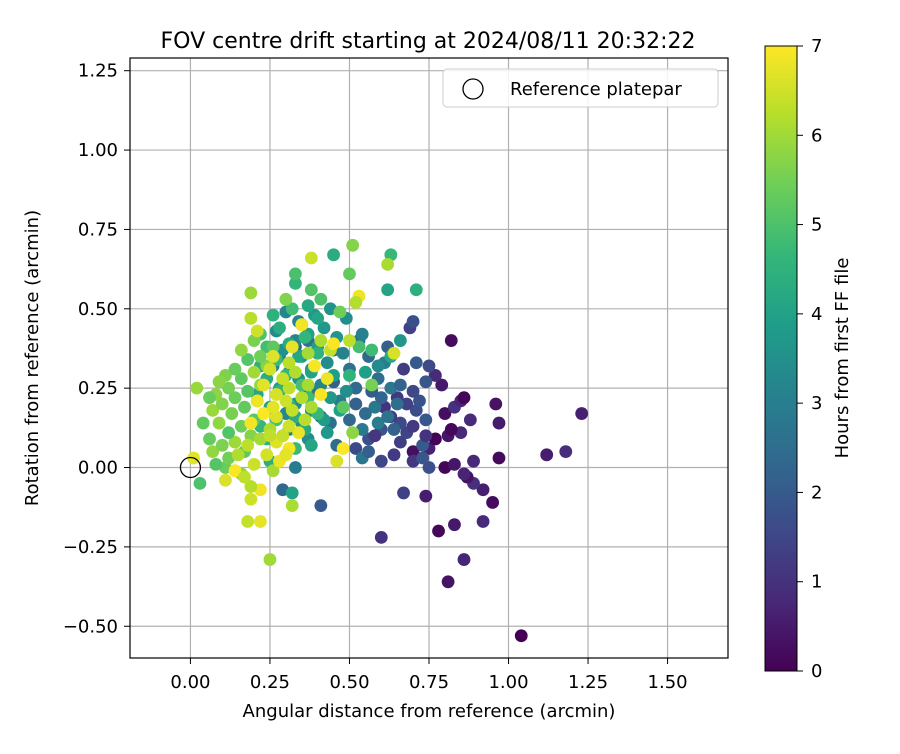 This screenshot has height=754, width=900. I want to click on colorbar, so click(781, 358).